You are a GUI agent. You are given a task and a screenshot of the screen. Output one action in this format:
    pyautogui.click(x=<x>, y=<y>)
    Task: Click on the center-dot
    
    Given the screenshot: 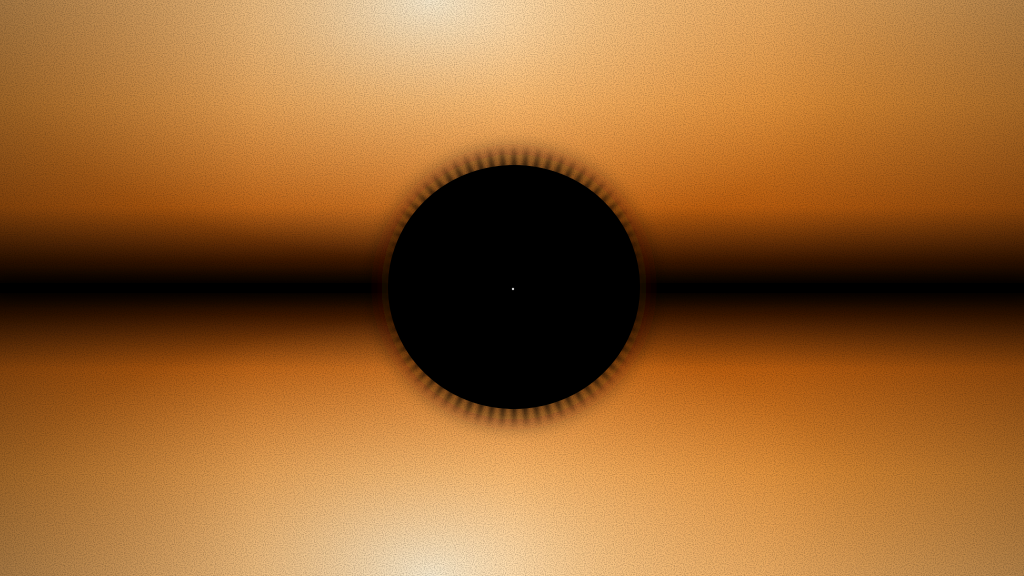 What is the action you would take?
    pyautogui.click(x=513, y=289)
    